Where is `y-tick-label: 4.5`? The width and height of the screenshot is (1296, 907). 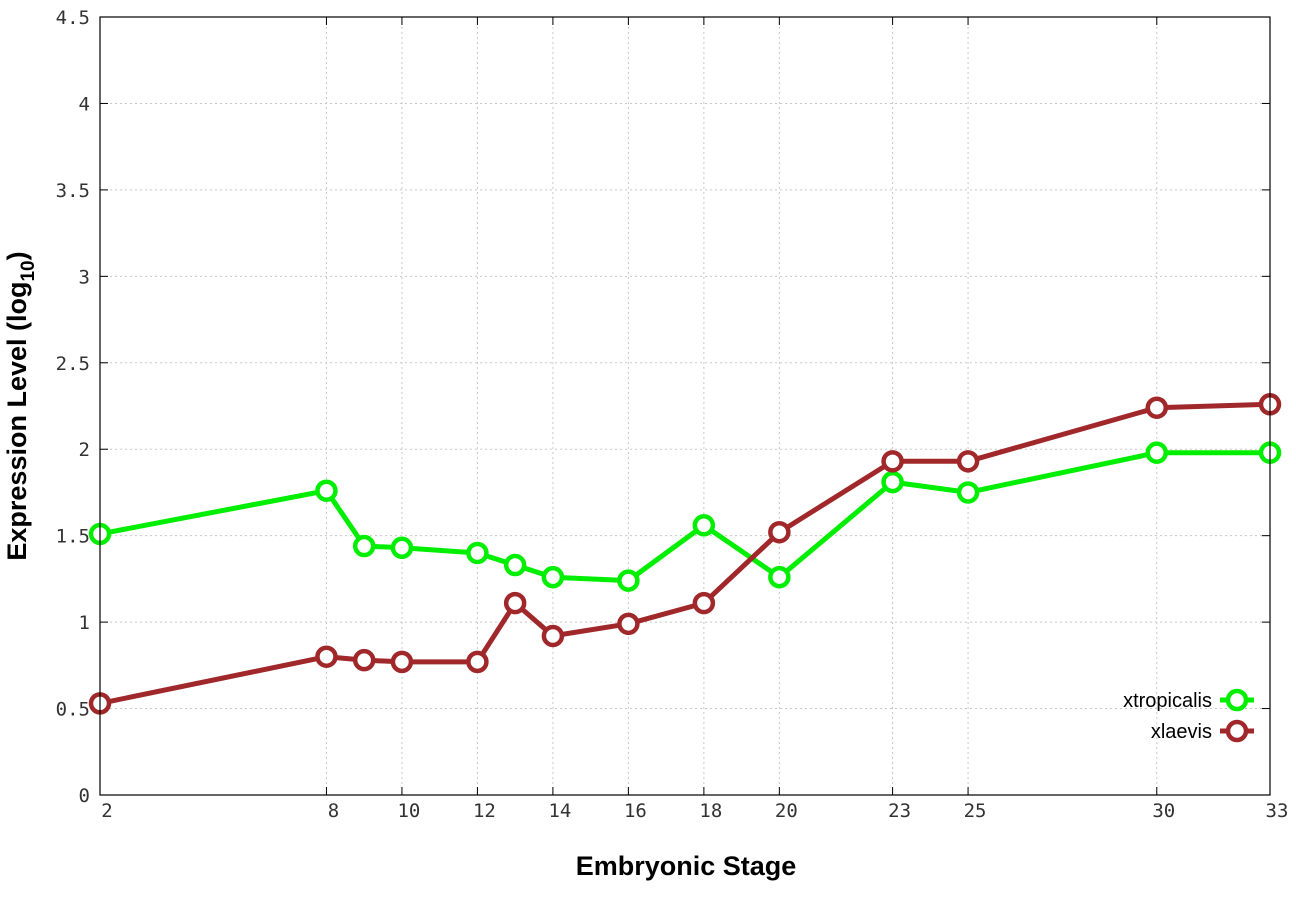 y-tick-label: 4.5 is located at coordinates (73, 18).